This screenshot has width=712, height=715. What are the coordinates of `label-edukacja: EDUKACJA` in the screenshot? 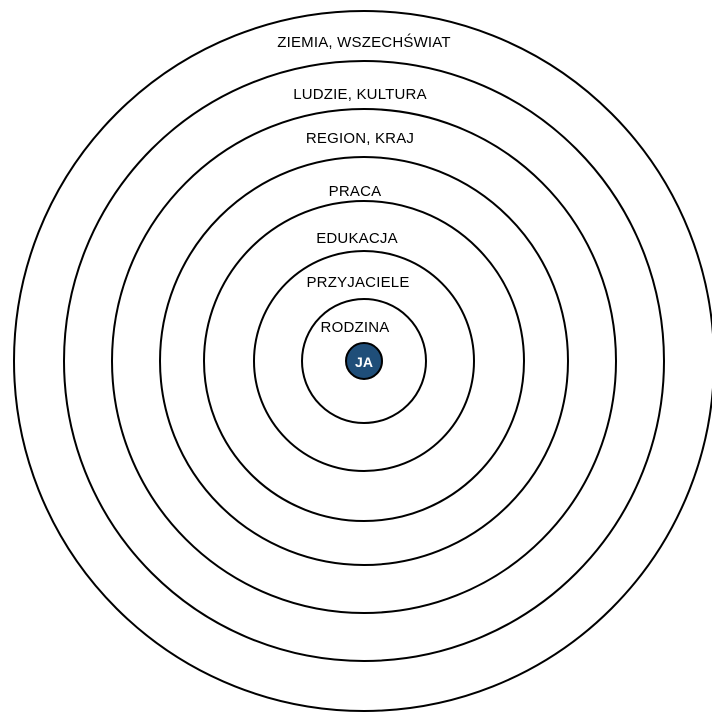 It's located at (357, 238).